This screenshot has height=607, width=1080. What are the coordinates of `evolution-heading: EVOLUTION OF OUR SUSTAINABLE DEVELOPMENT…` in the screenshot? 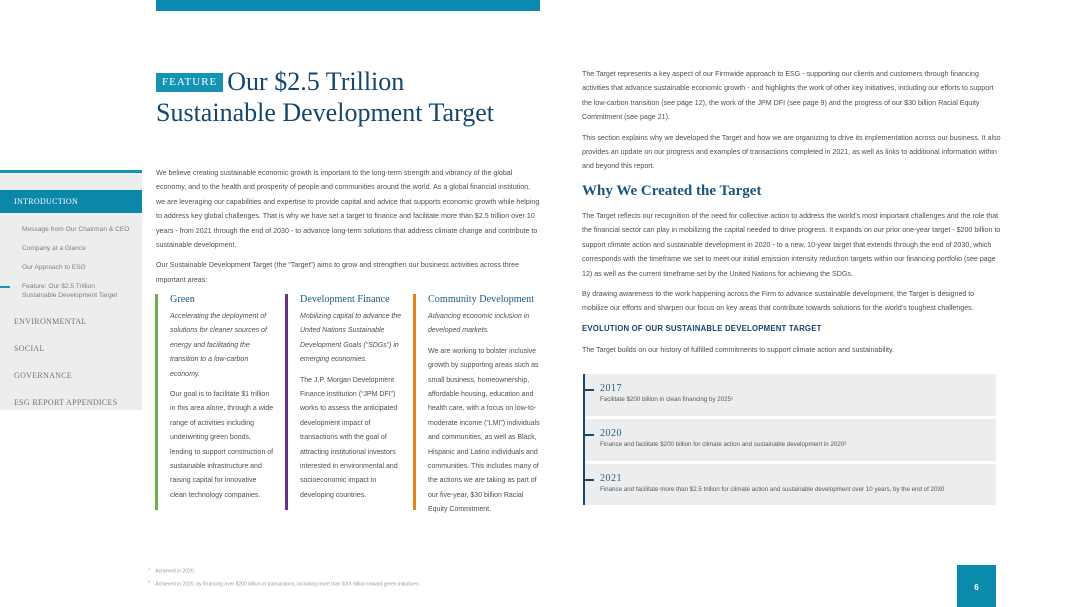 It's located at (702, 328).